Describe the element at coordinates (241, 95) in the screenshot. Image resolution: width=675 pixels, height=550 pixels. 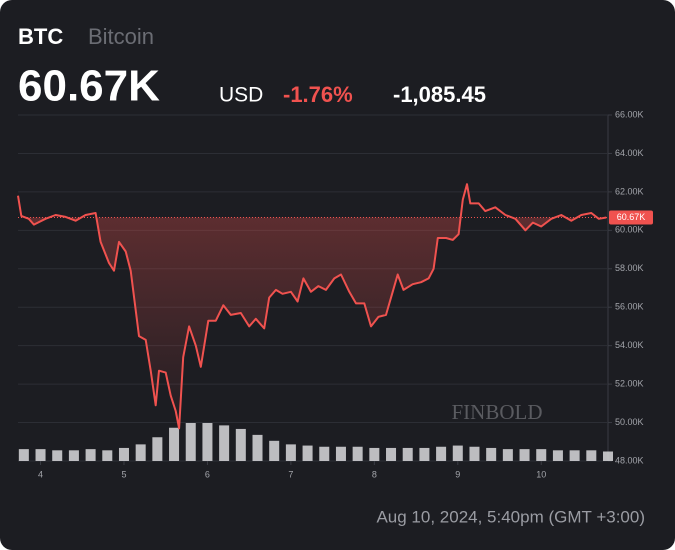
I see `currency: USD` at that location.